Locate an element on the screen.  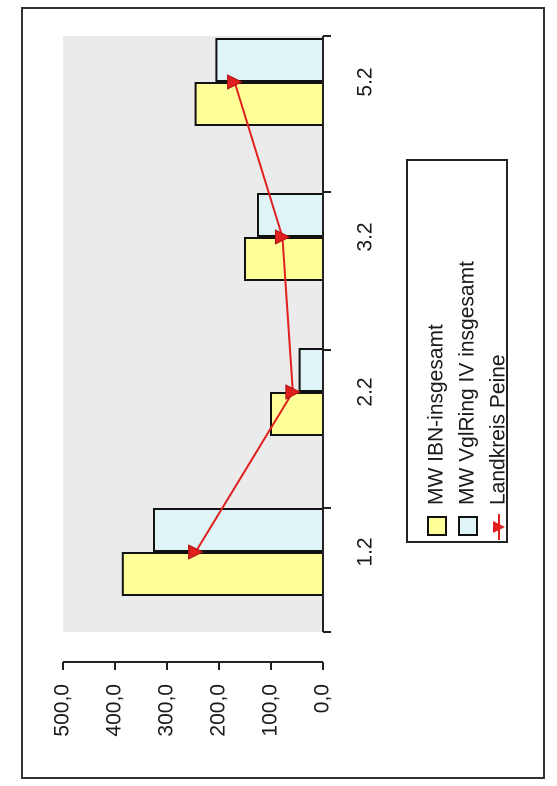
marker-landkreis-peine-1.2 is located at coordinates (196, 552).